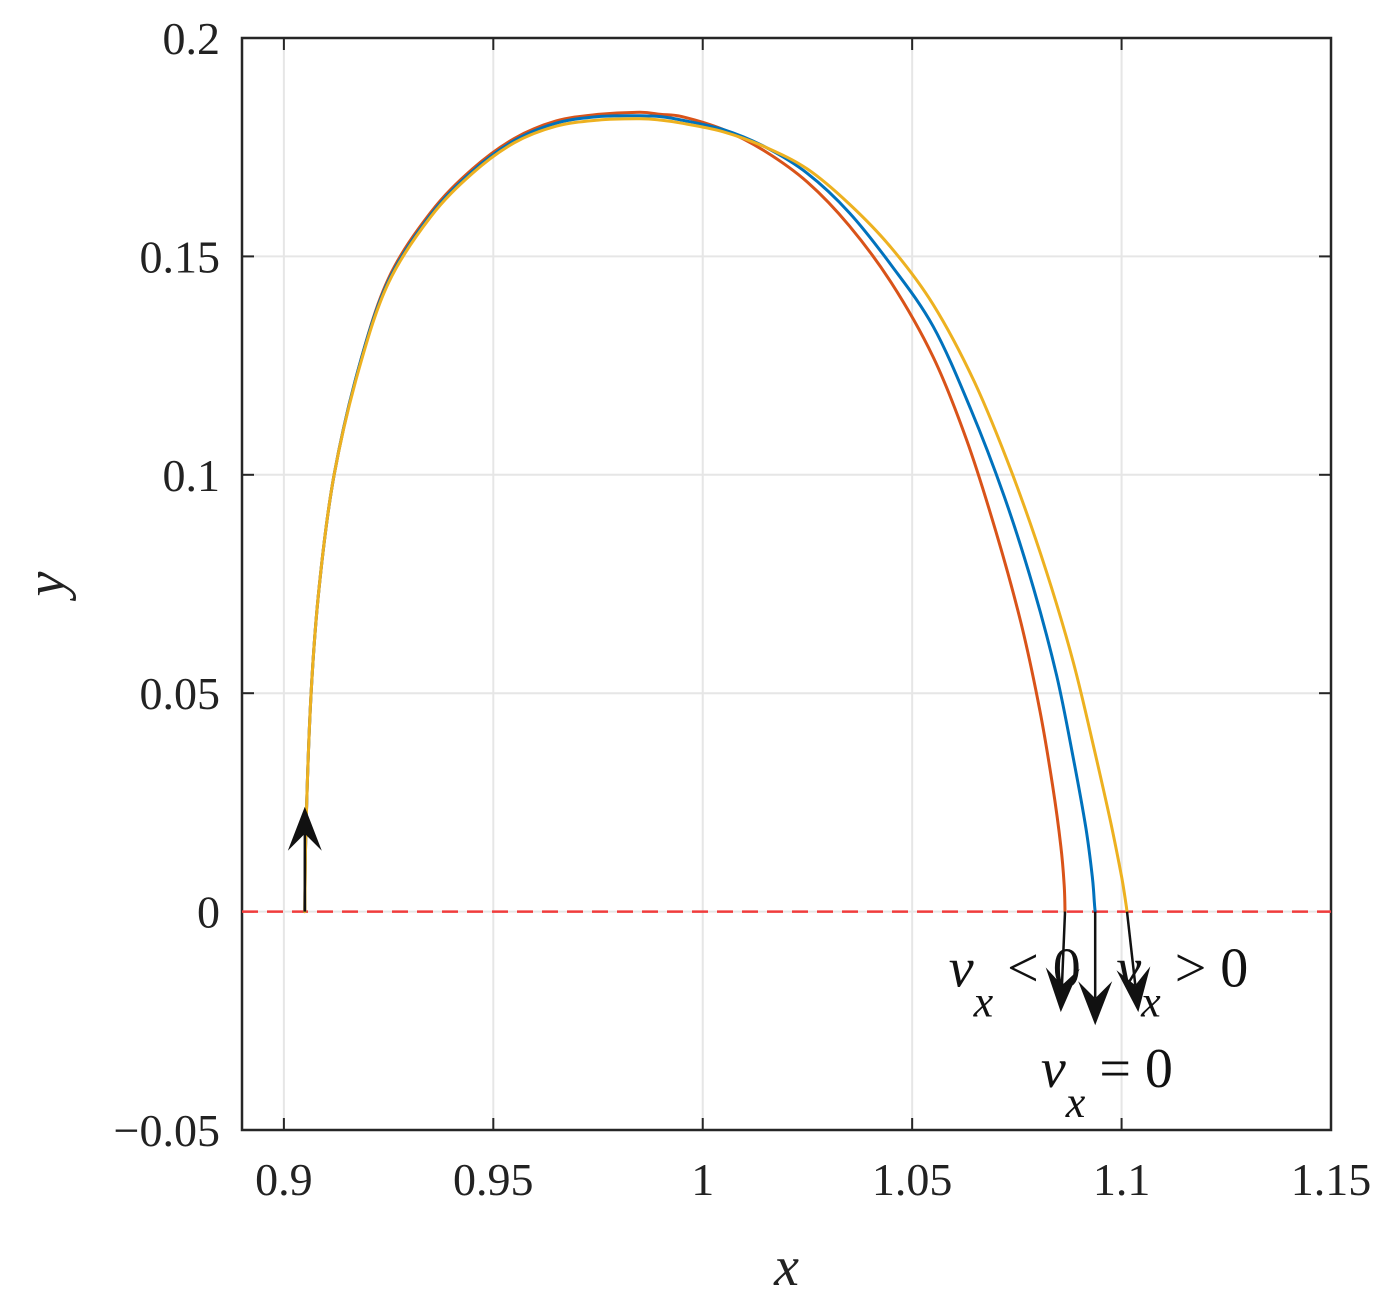 This screenshot has height=1306, width=1393. What do you see at coordinates (46, 586) in the screenshot?
I see `y-axis-title: y` at bounding box center [46, 586].